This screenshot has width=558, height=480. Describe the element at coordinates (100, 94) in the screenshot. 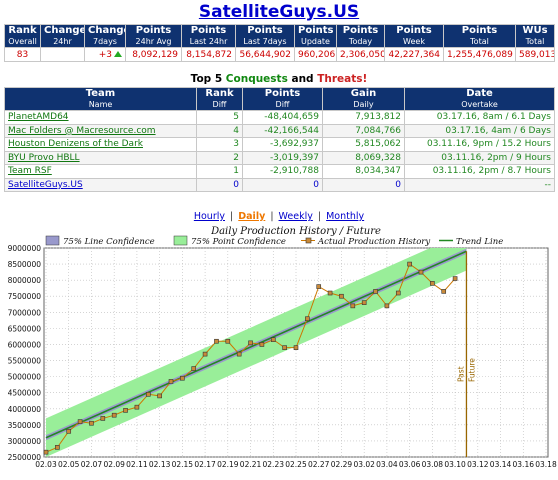

I see `conquests-header-main: Team` at that location.